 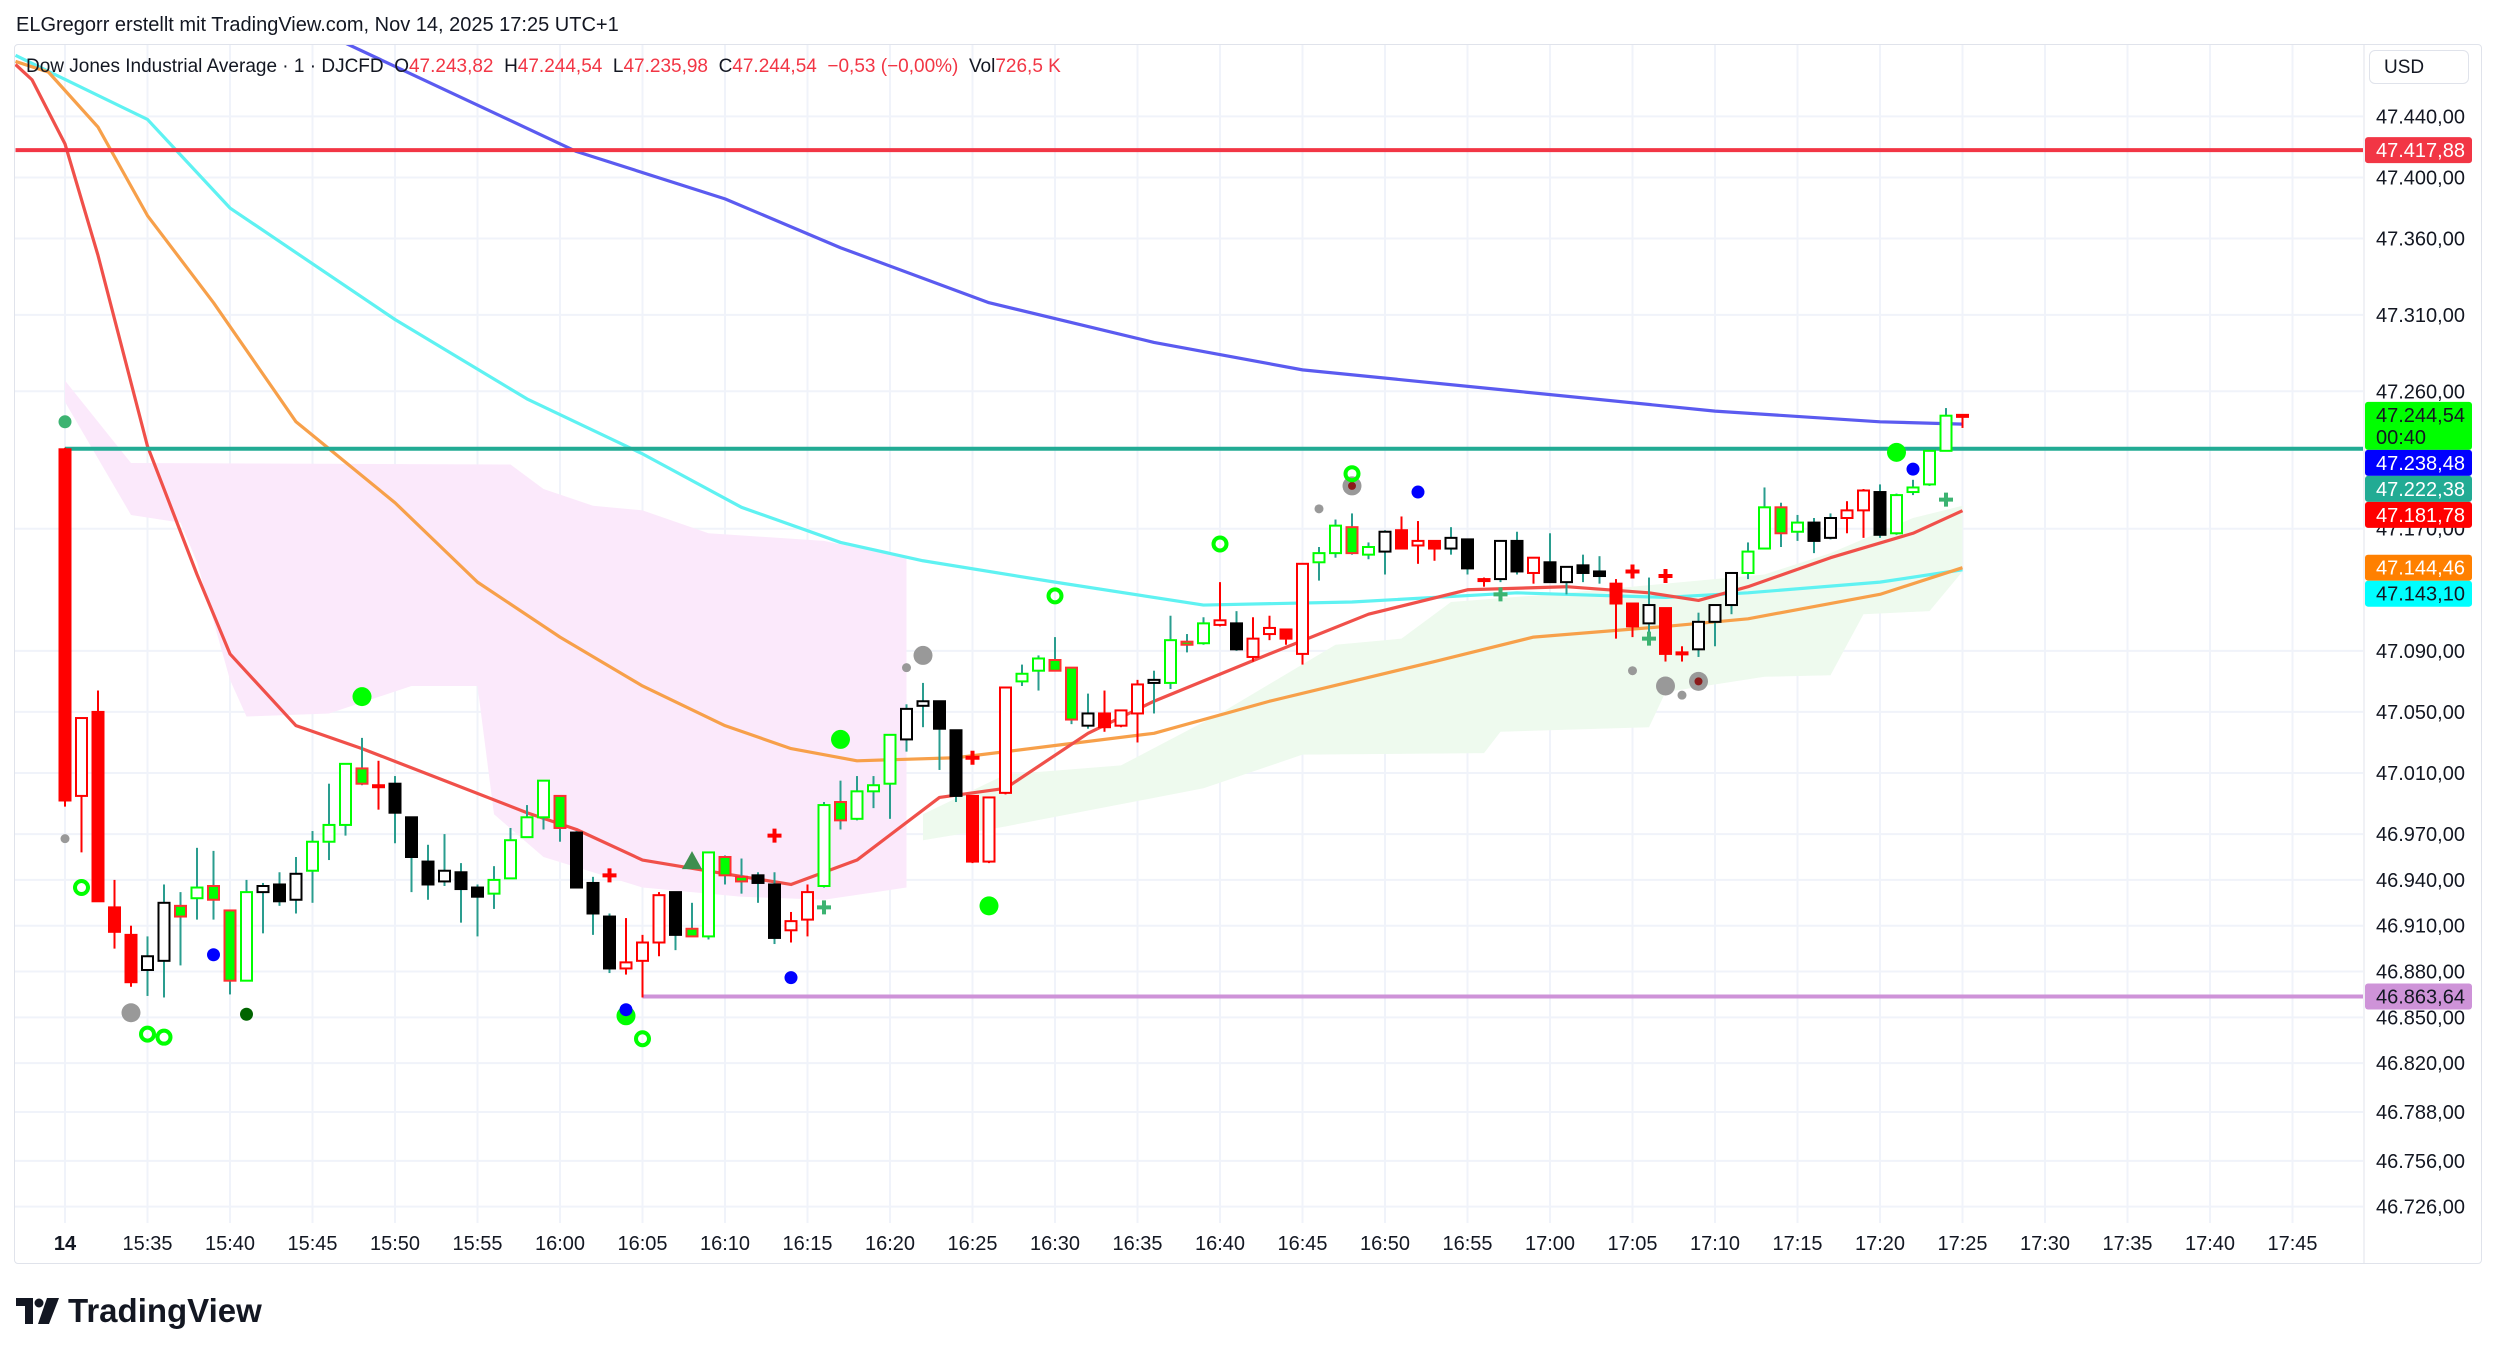 What do you see at coordinates (2420, 240) in the screenshot?
I see `price-tick-label: 47.360,00` at bounding box center [2420, 240].